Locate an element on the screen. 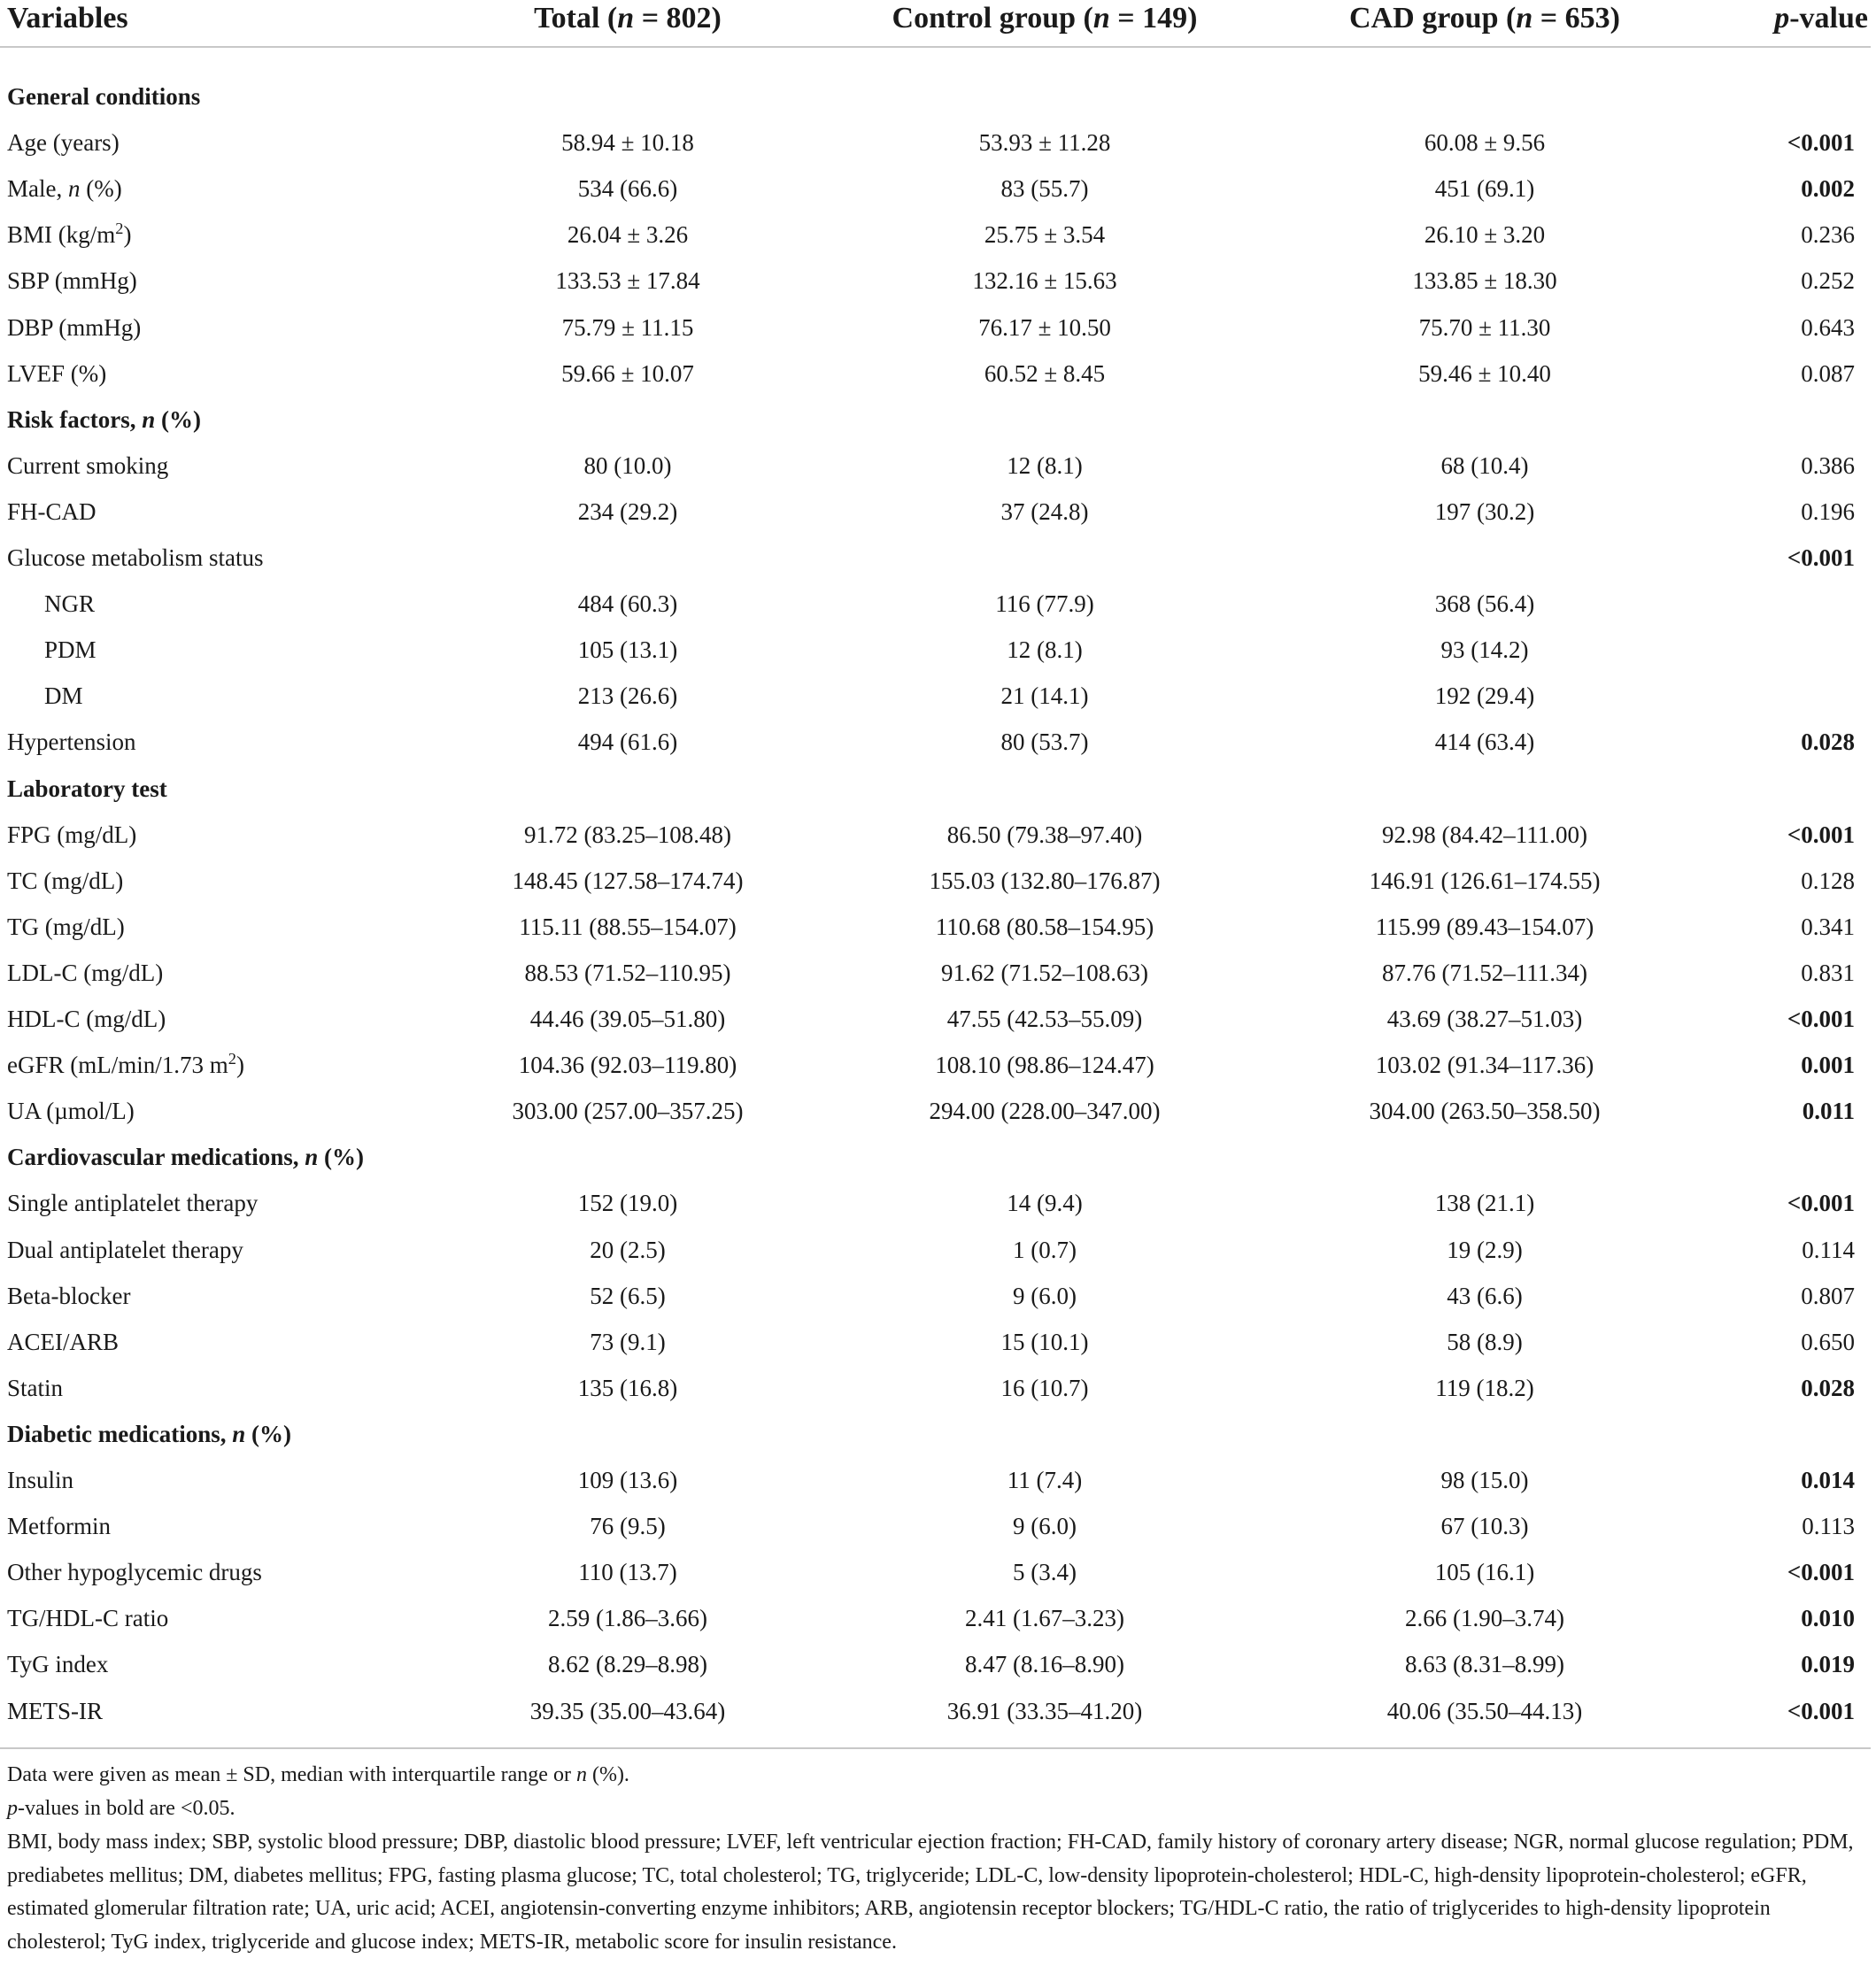 This screenshot has width=1876, height=1966. value-cell: 44.46 (39.05–51.80) is located at coordinates (627, 1019).